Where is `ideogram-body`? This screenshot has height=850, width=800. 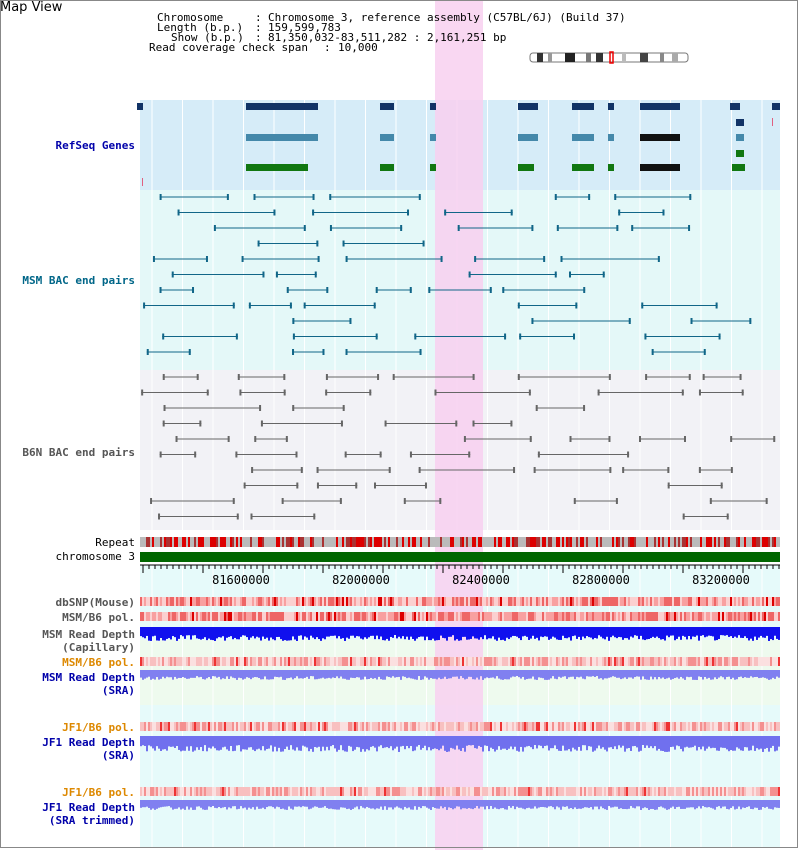 ideogram-body is located at coordinates (609, 57).